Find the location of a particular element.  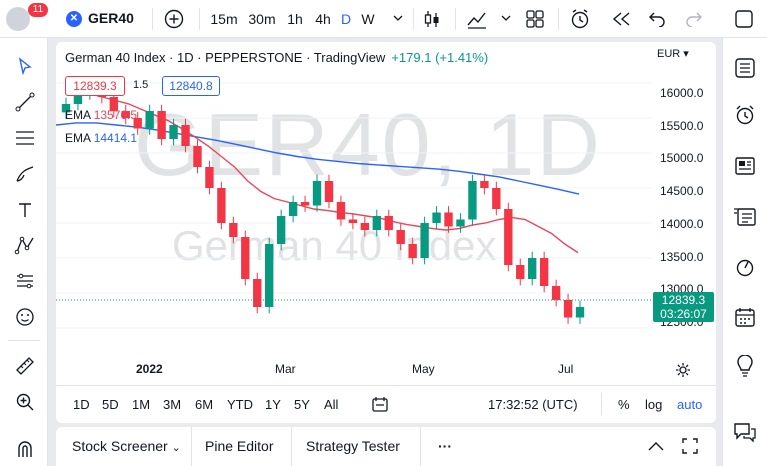

redo-icon is located at coordinates (694, 19).